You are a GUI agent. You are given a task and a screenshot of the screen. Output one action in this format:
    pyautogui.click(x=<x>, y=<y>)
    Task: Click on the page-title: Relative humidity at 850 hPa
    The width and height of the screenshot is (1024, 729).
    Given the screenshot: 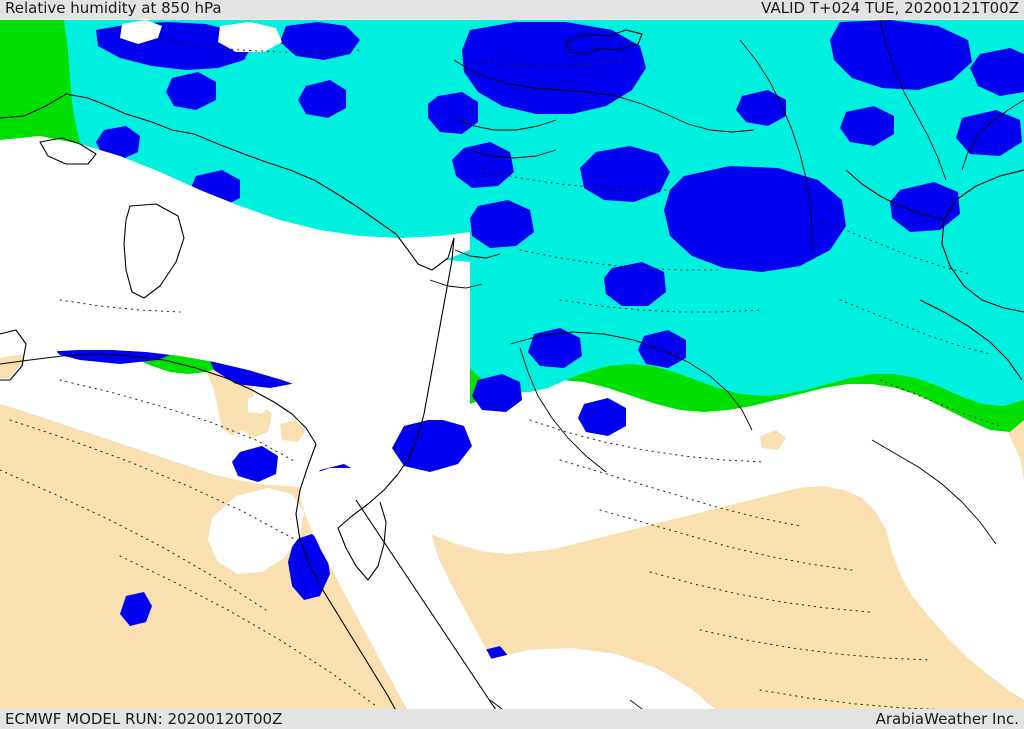 What is the action you would take?
    pyautogui.click(x=113, y=8)
    